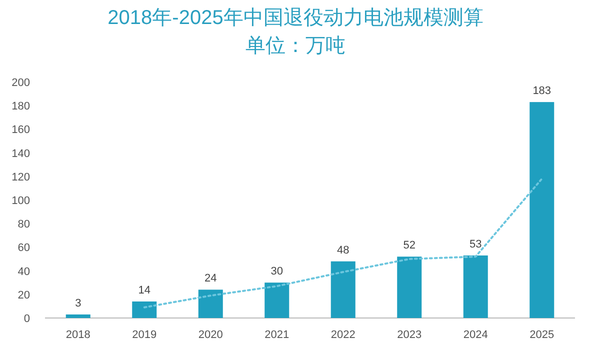  Describe the element at coordinates (409, 246) in the screenshot. I see `data-label: 52` at that location.